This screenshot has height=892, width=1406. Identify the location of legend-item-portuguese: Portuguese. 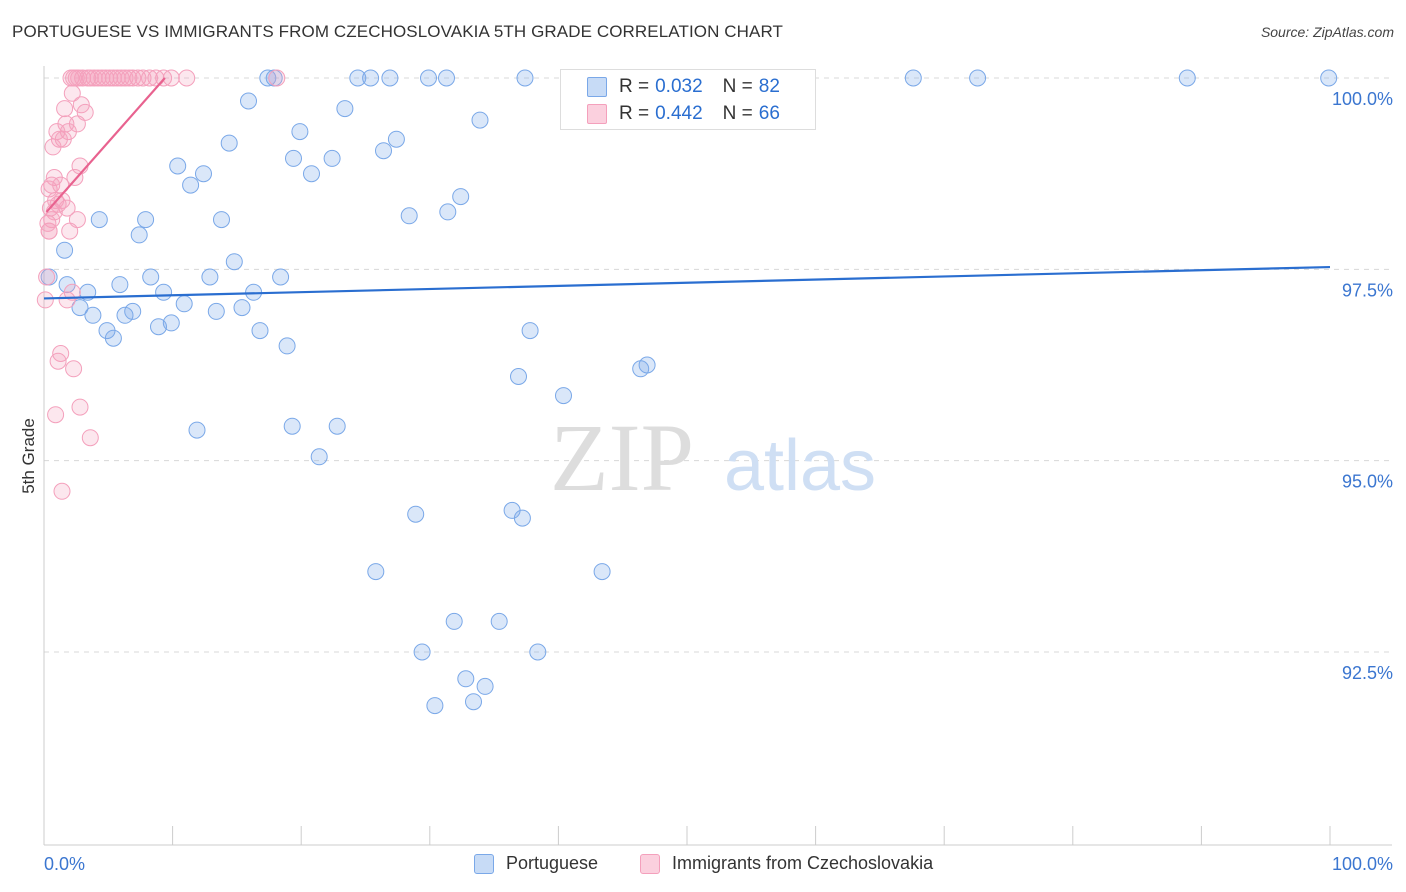
(536, 863).